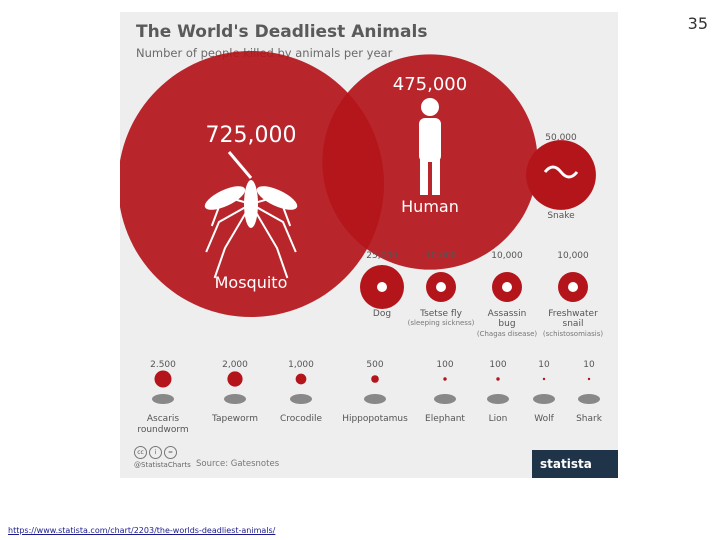 This screenshot has width=720, height=540. Describe the element at coordinates (375, 379) in the screenshot. I see `bubble-hippopotamus` at that location.